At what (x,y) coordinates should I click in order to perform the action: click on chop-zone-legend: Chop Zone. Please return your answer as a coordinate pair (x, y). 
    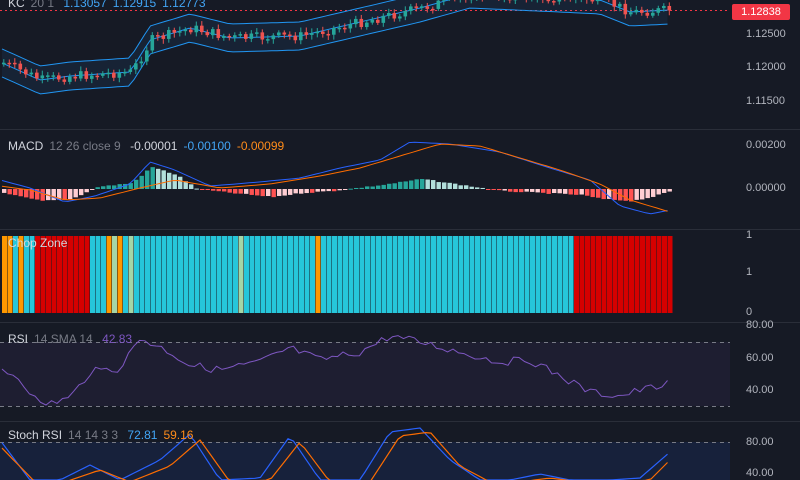
    Looking at the image, I should click on (40, 243).